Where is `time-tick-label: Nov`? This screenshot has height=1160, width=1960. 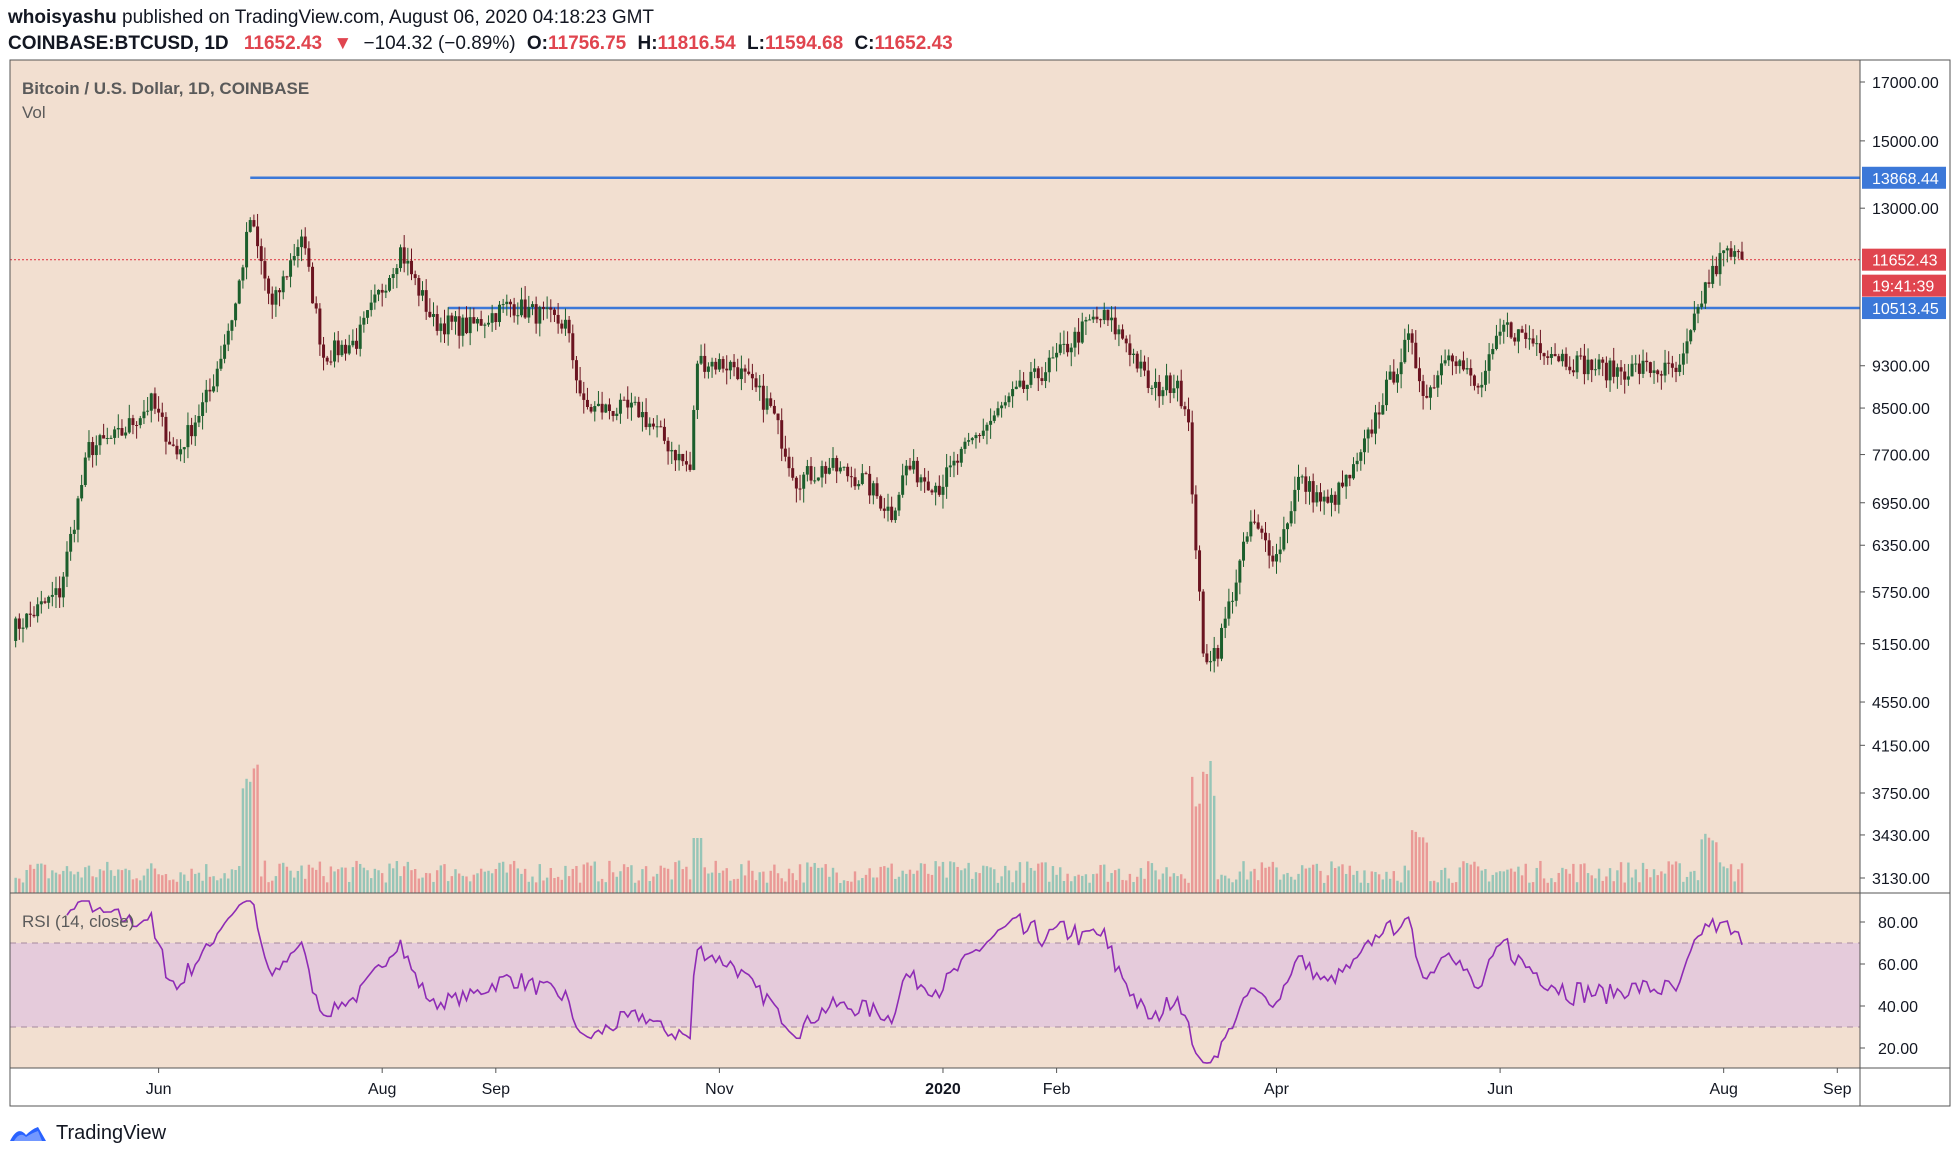 time-tick-label: Nov is located at coordinates (719, 1089).